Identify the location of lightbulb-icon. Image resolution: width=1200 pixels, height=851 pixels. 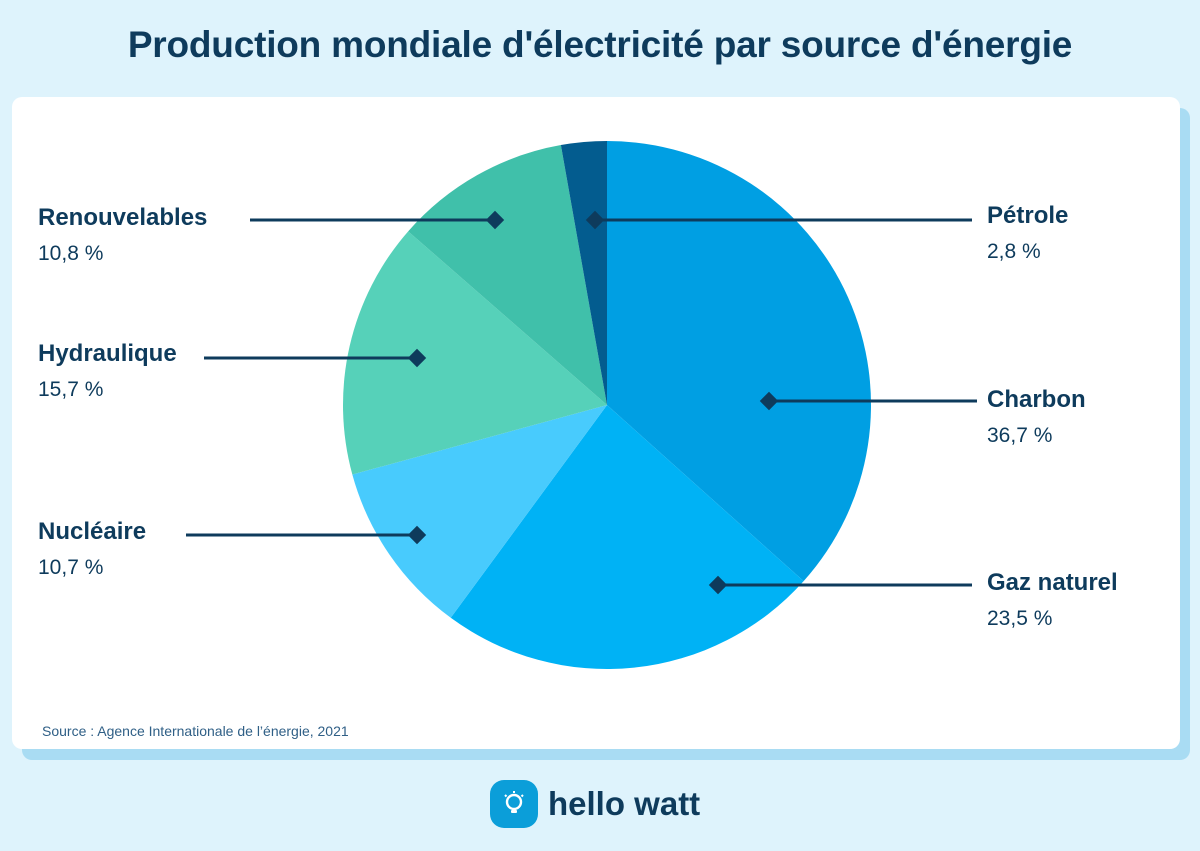
(514, 804).